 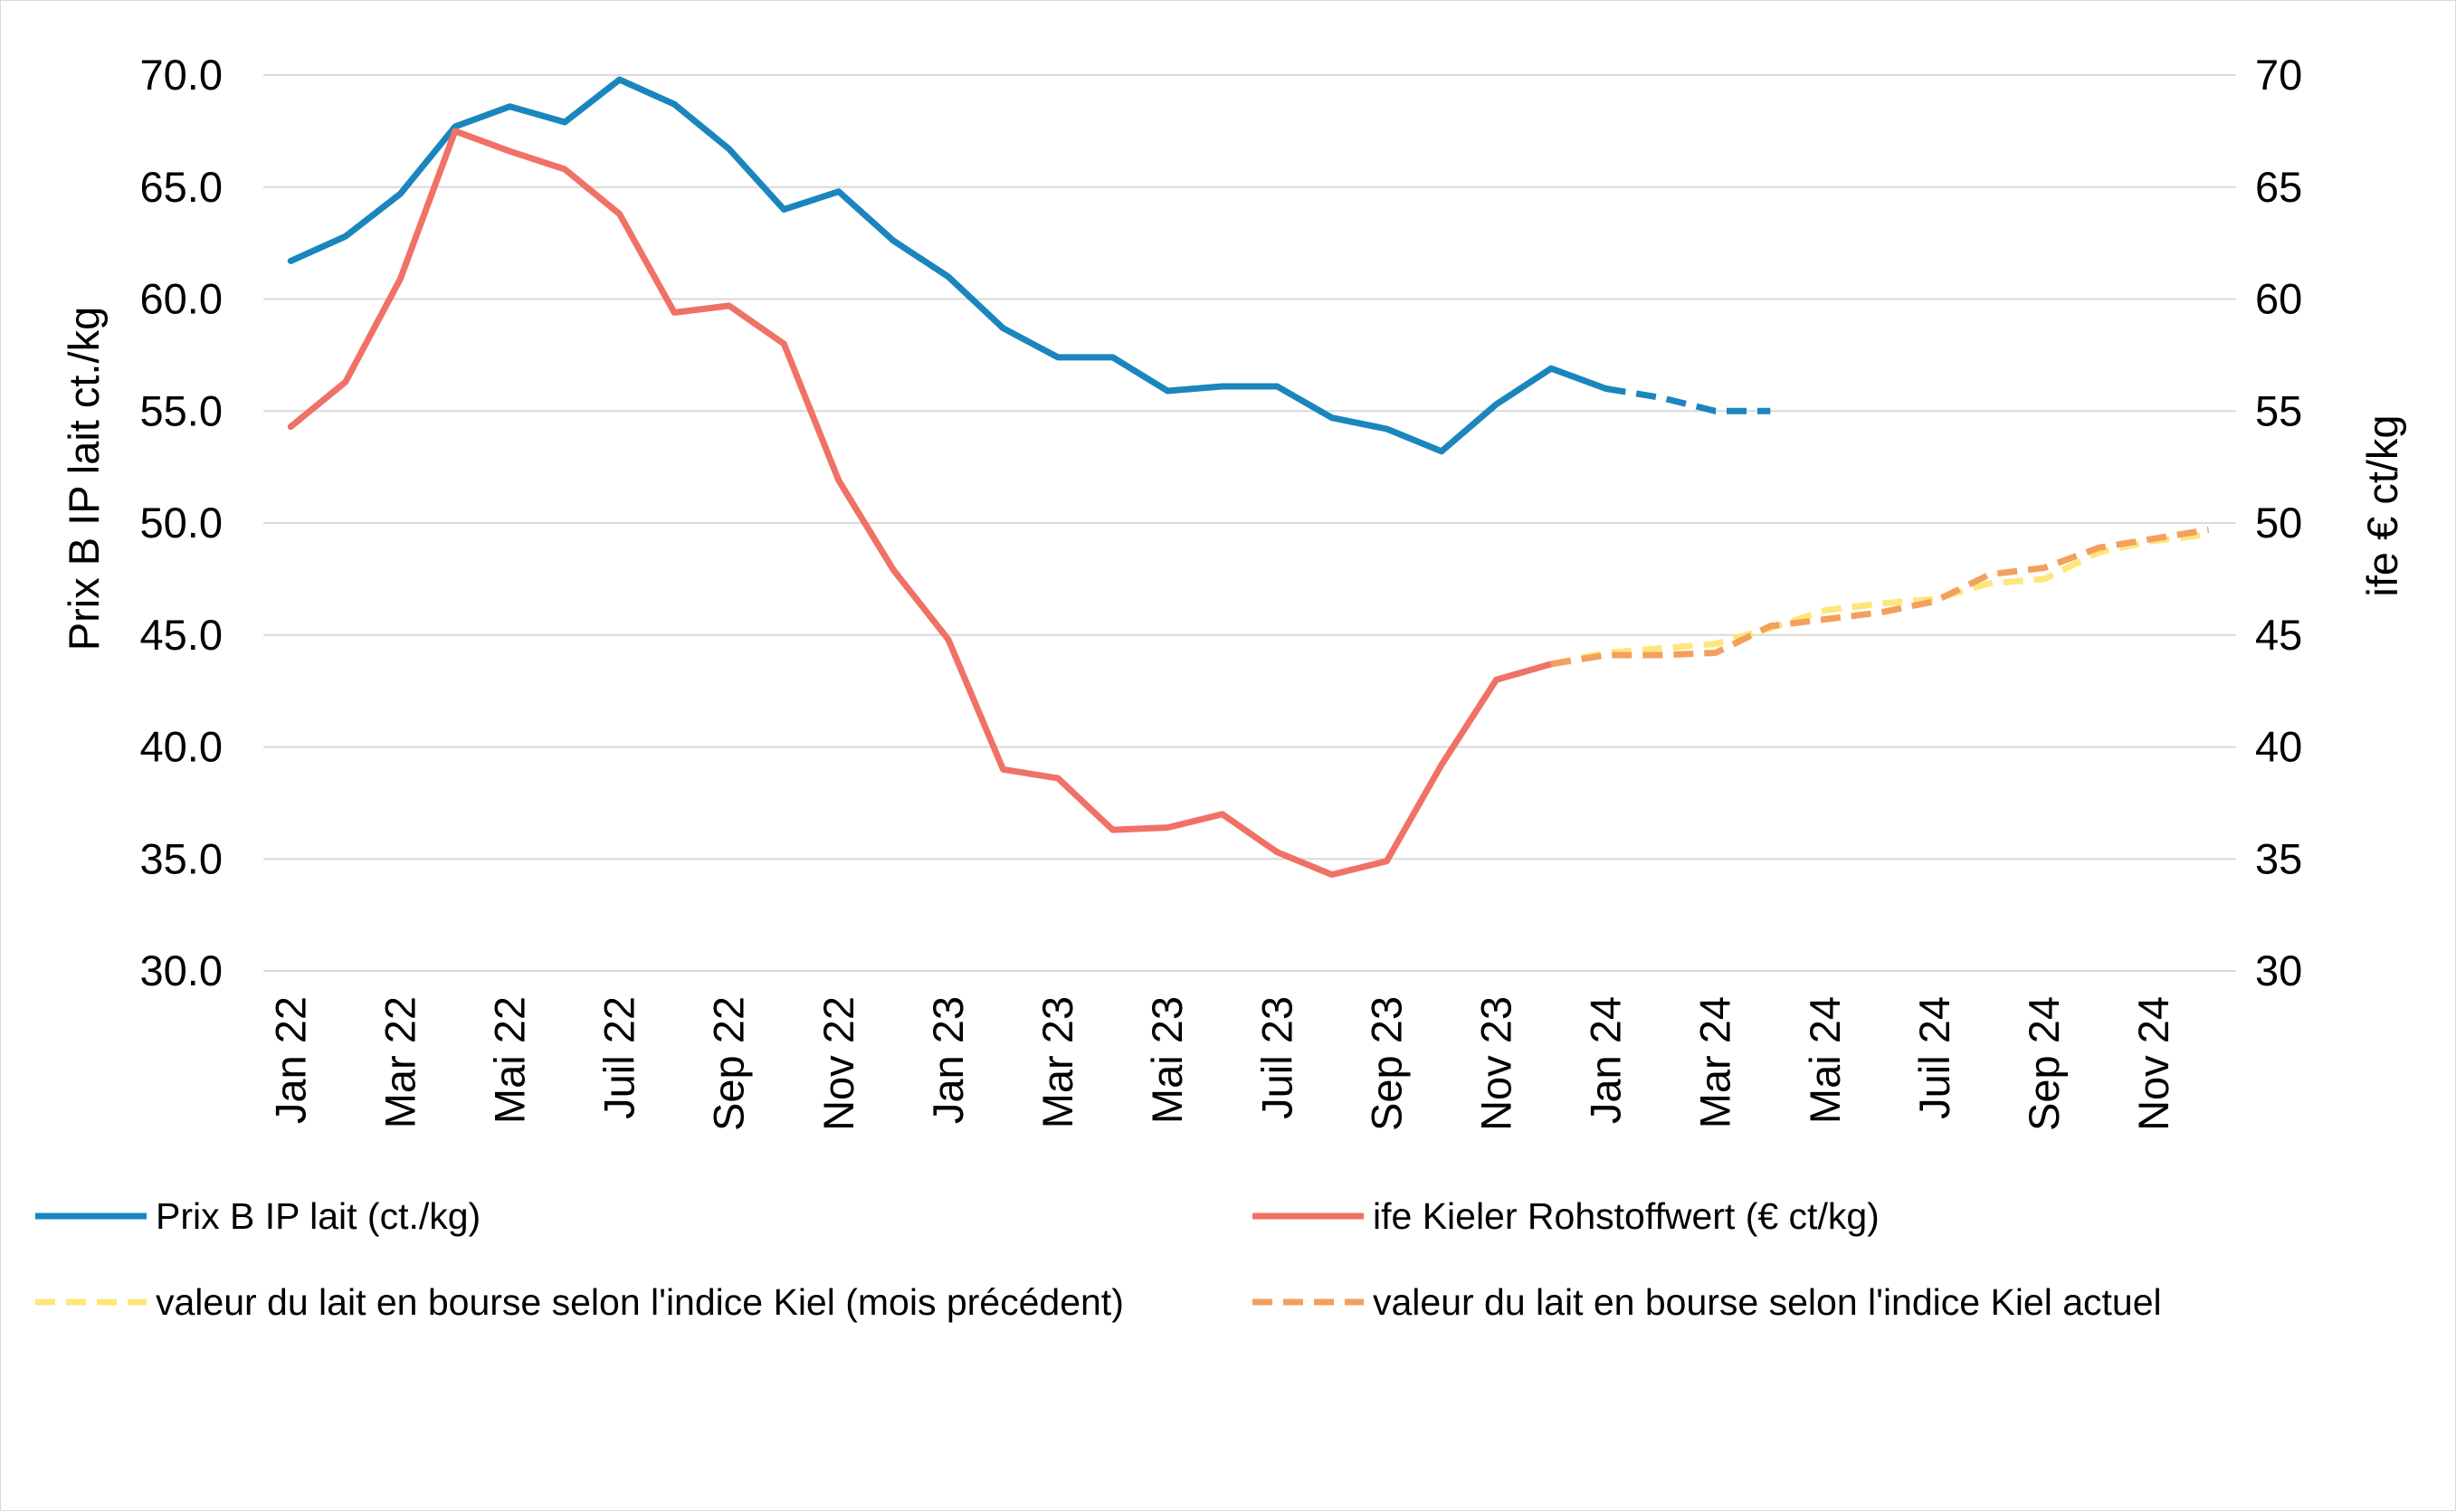 I want to click on x-axis-tick-label: Jan 22, so click(x=290, y=1060).